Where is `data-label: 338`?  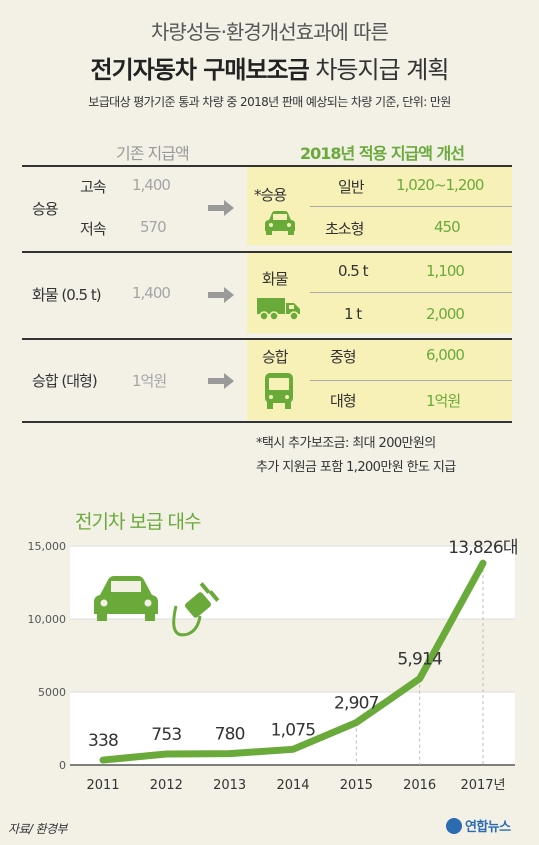 data-label: 338 is located at coordinates (103, 741).